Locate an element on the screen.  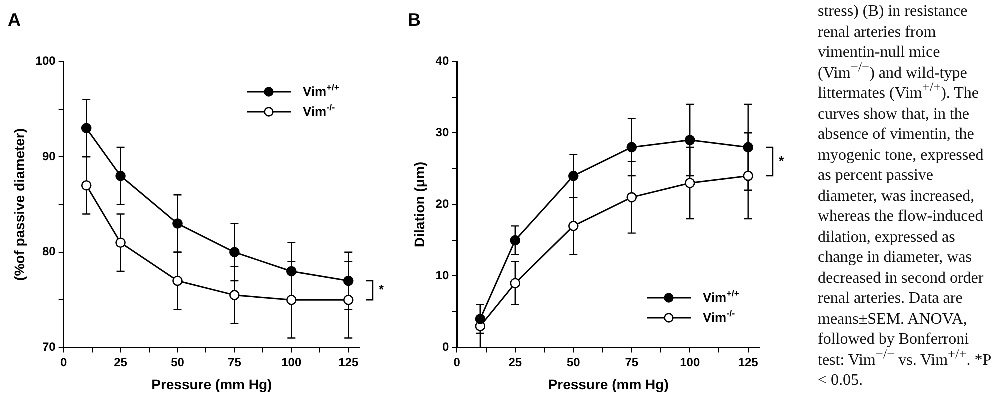
y-axis-title: (%of passive diameter) is located at coordinates (19, 204).